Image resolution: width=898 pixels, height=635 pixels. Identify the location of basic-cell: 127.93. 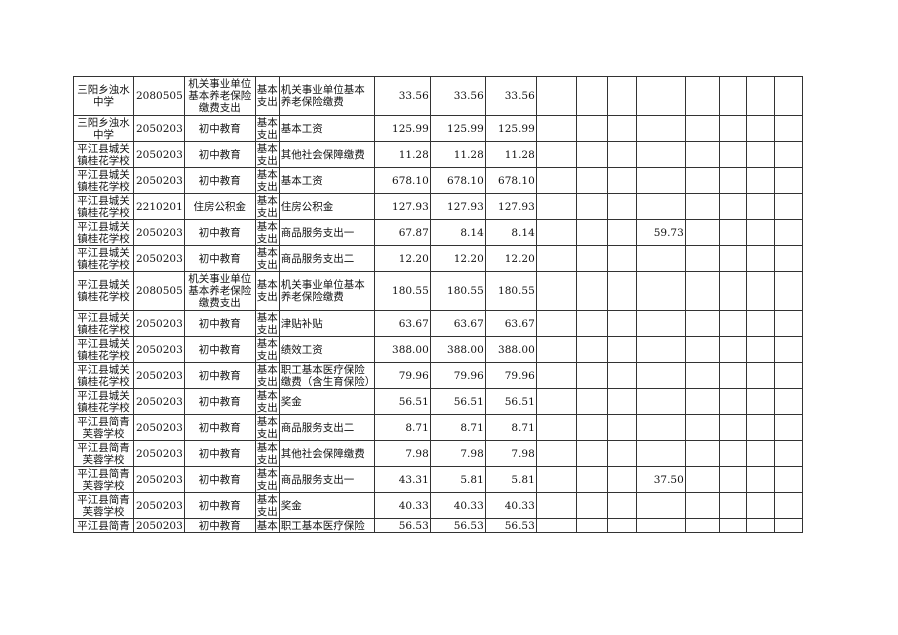
(510, 206).